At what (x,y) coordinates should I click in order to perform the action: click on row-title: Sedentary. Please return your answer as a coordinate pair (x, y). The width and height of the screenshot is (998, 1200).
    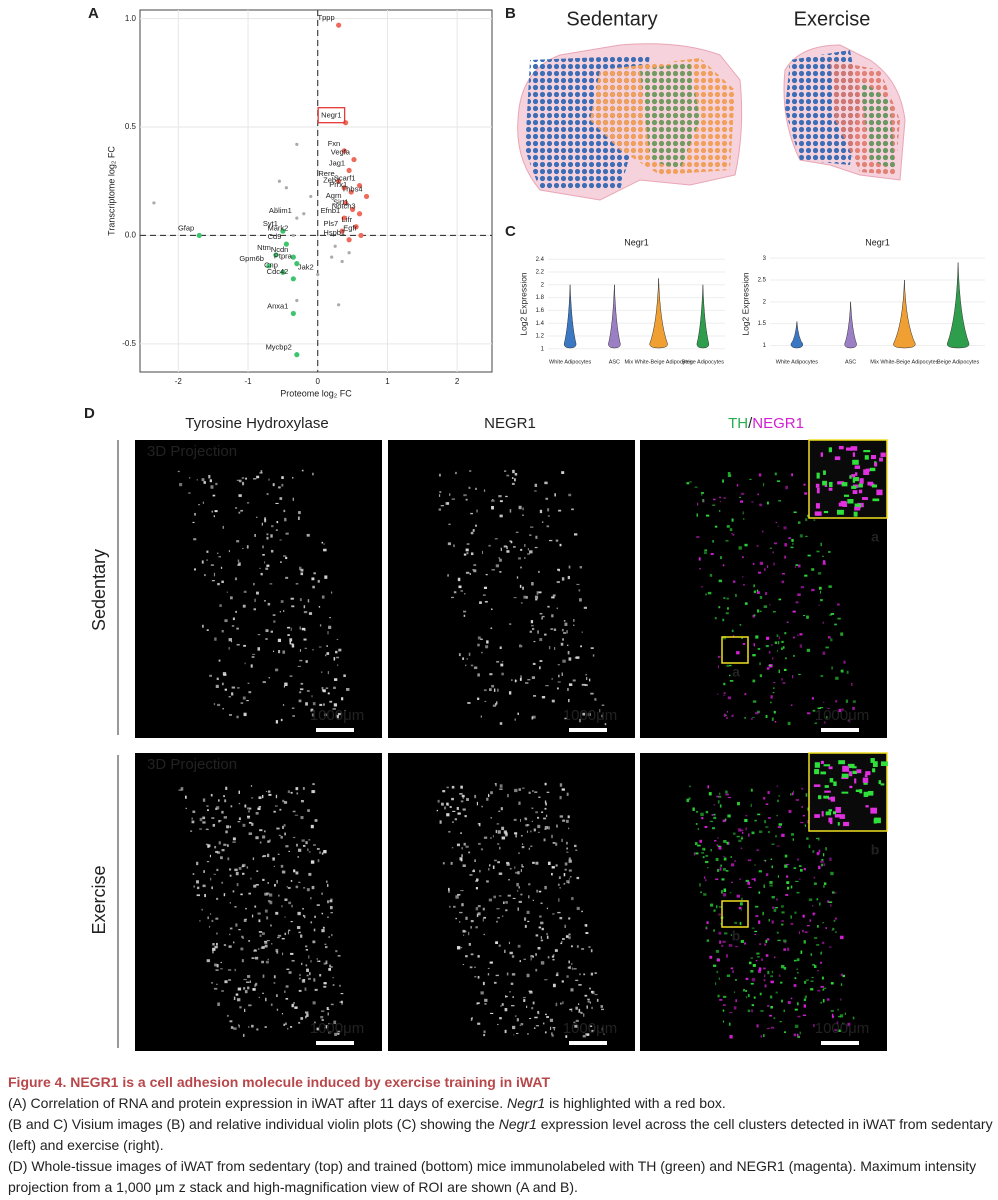
    Looking at the image, I should click on (99, 590).